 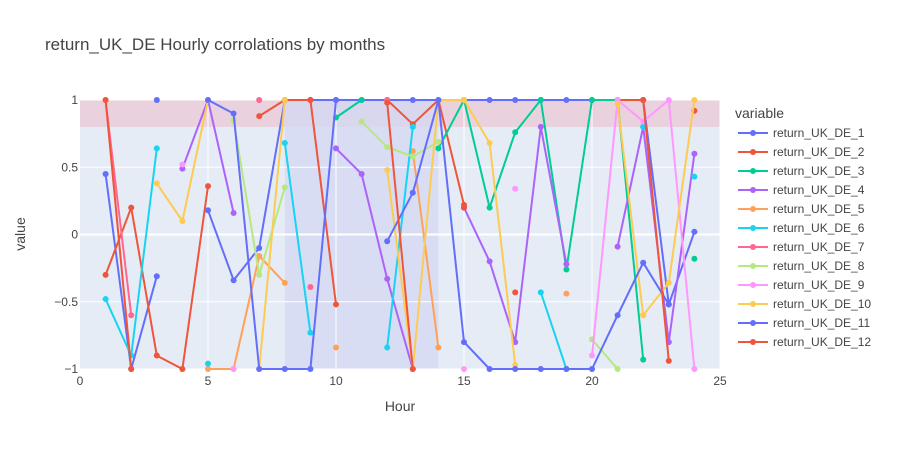 I want to click on legend-item-10: return_UK_DE_10, so click(x=804, y=304).